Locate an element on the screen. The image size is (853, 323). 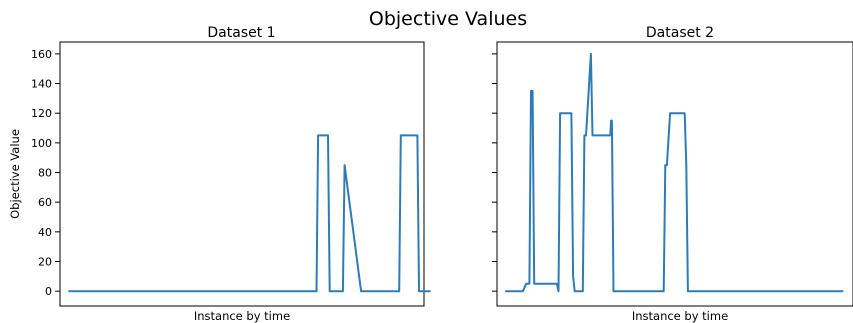
y-tick-label: 20 is located at coordinates (45, 262).